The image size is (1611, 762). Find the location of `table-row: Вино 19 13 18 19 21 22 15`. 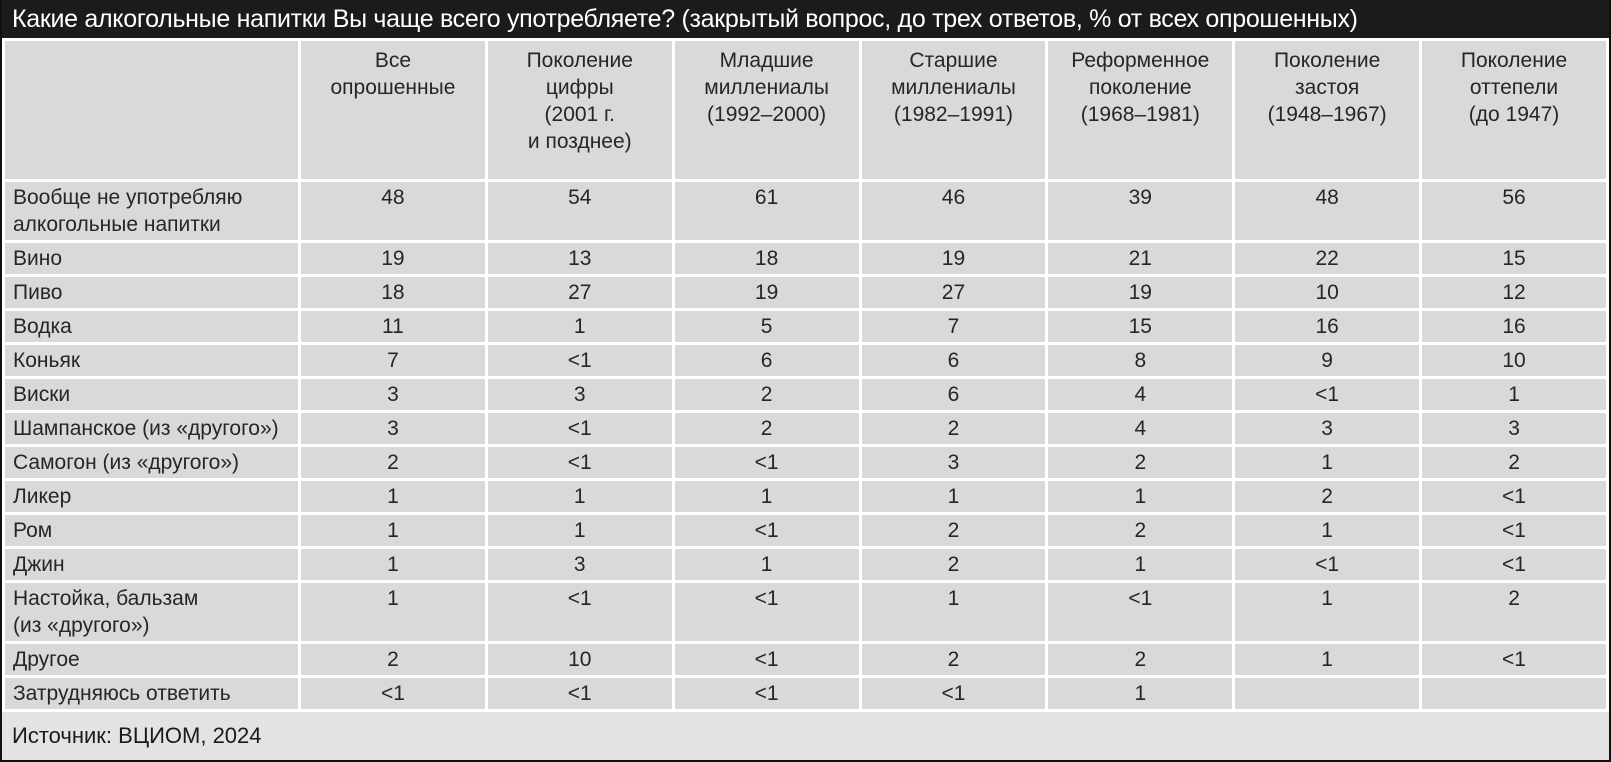

table-row: Вино 19 13 18 19 21 22 15 is located at coordinates (805, 258).